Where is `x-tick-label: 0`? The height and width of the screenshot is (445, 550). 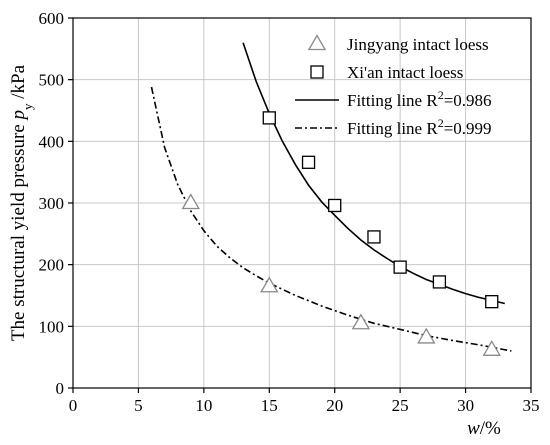 x-tick-label: 0 is located at coordinates (73, 405).